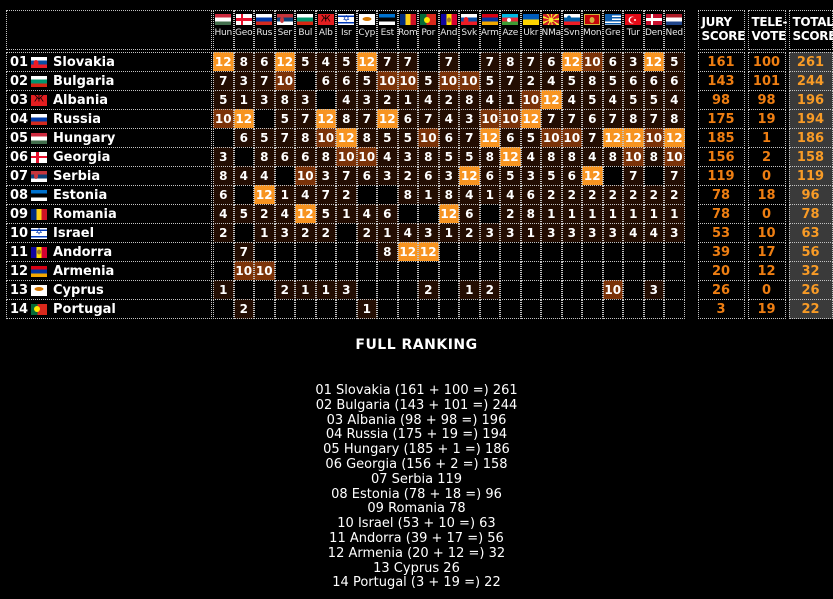 This screenshot has height=599, width=833. What do you see at coordinates (81, 100) in the screenshot?
I see `country-name: Albania` at bounding box center [81, 100].